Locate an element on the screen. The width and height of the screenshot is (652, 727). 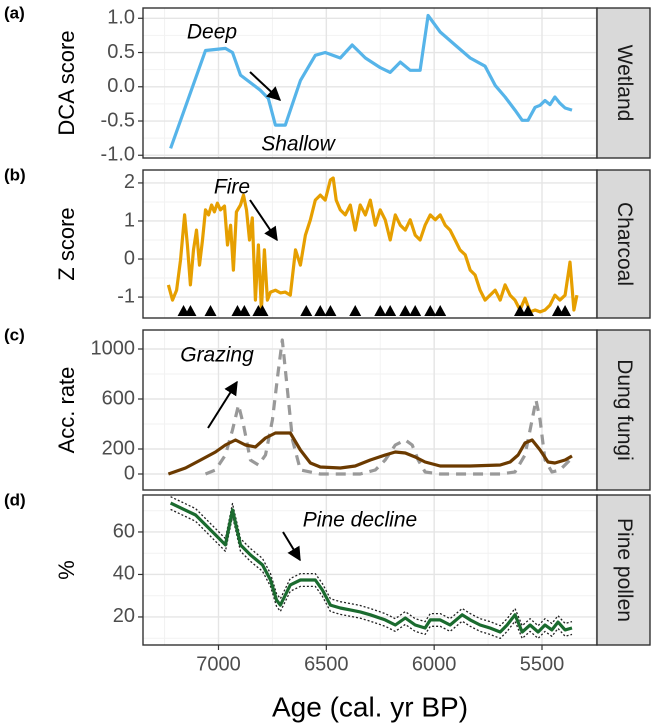
annotation: Fire is located at coordinates (232, 187).